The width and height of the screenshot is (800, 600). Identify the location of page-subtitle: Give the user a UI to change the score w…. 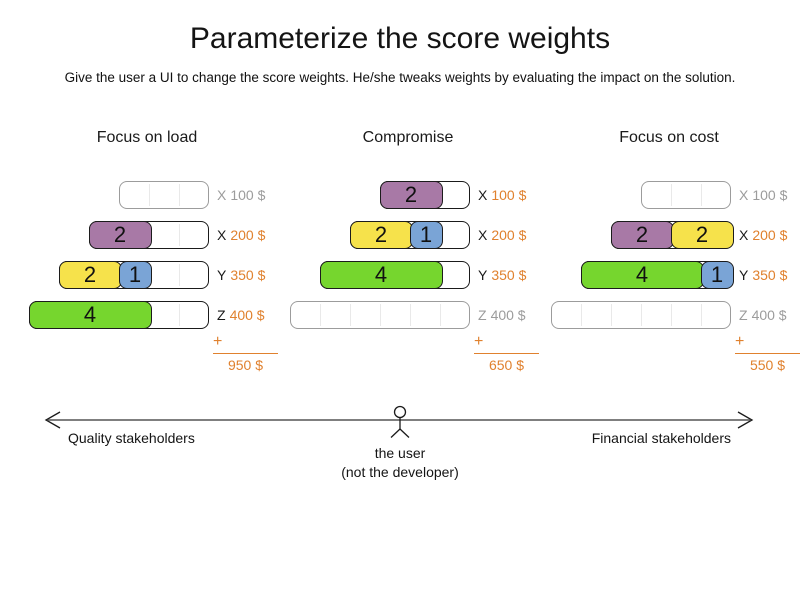
(400, 77).